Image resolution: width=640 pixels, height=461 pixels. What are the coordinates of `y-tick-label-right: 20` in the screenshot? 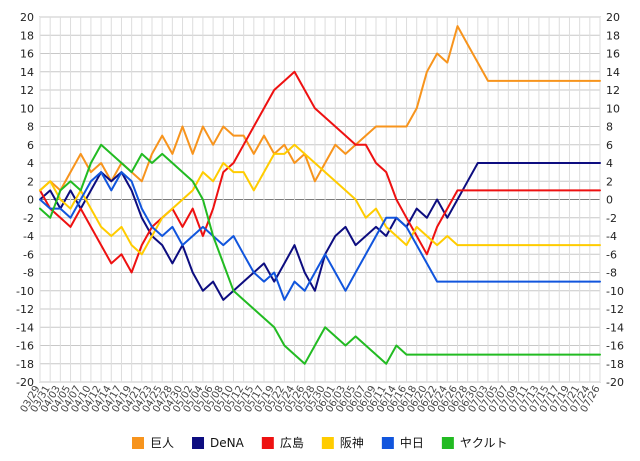 It's located at (613, 17).